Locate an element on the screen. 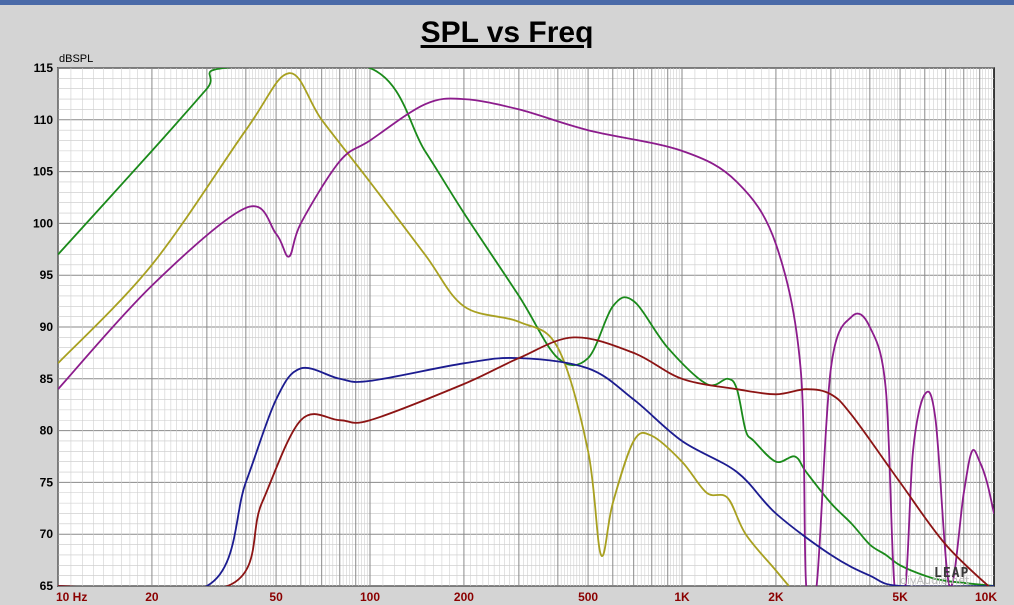 The width and height of the screenshot is (1014, 605). x-tick-label: 10 Hz is located at coordinates (71, 597).